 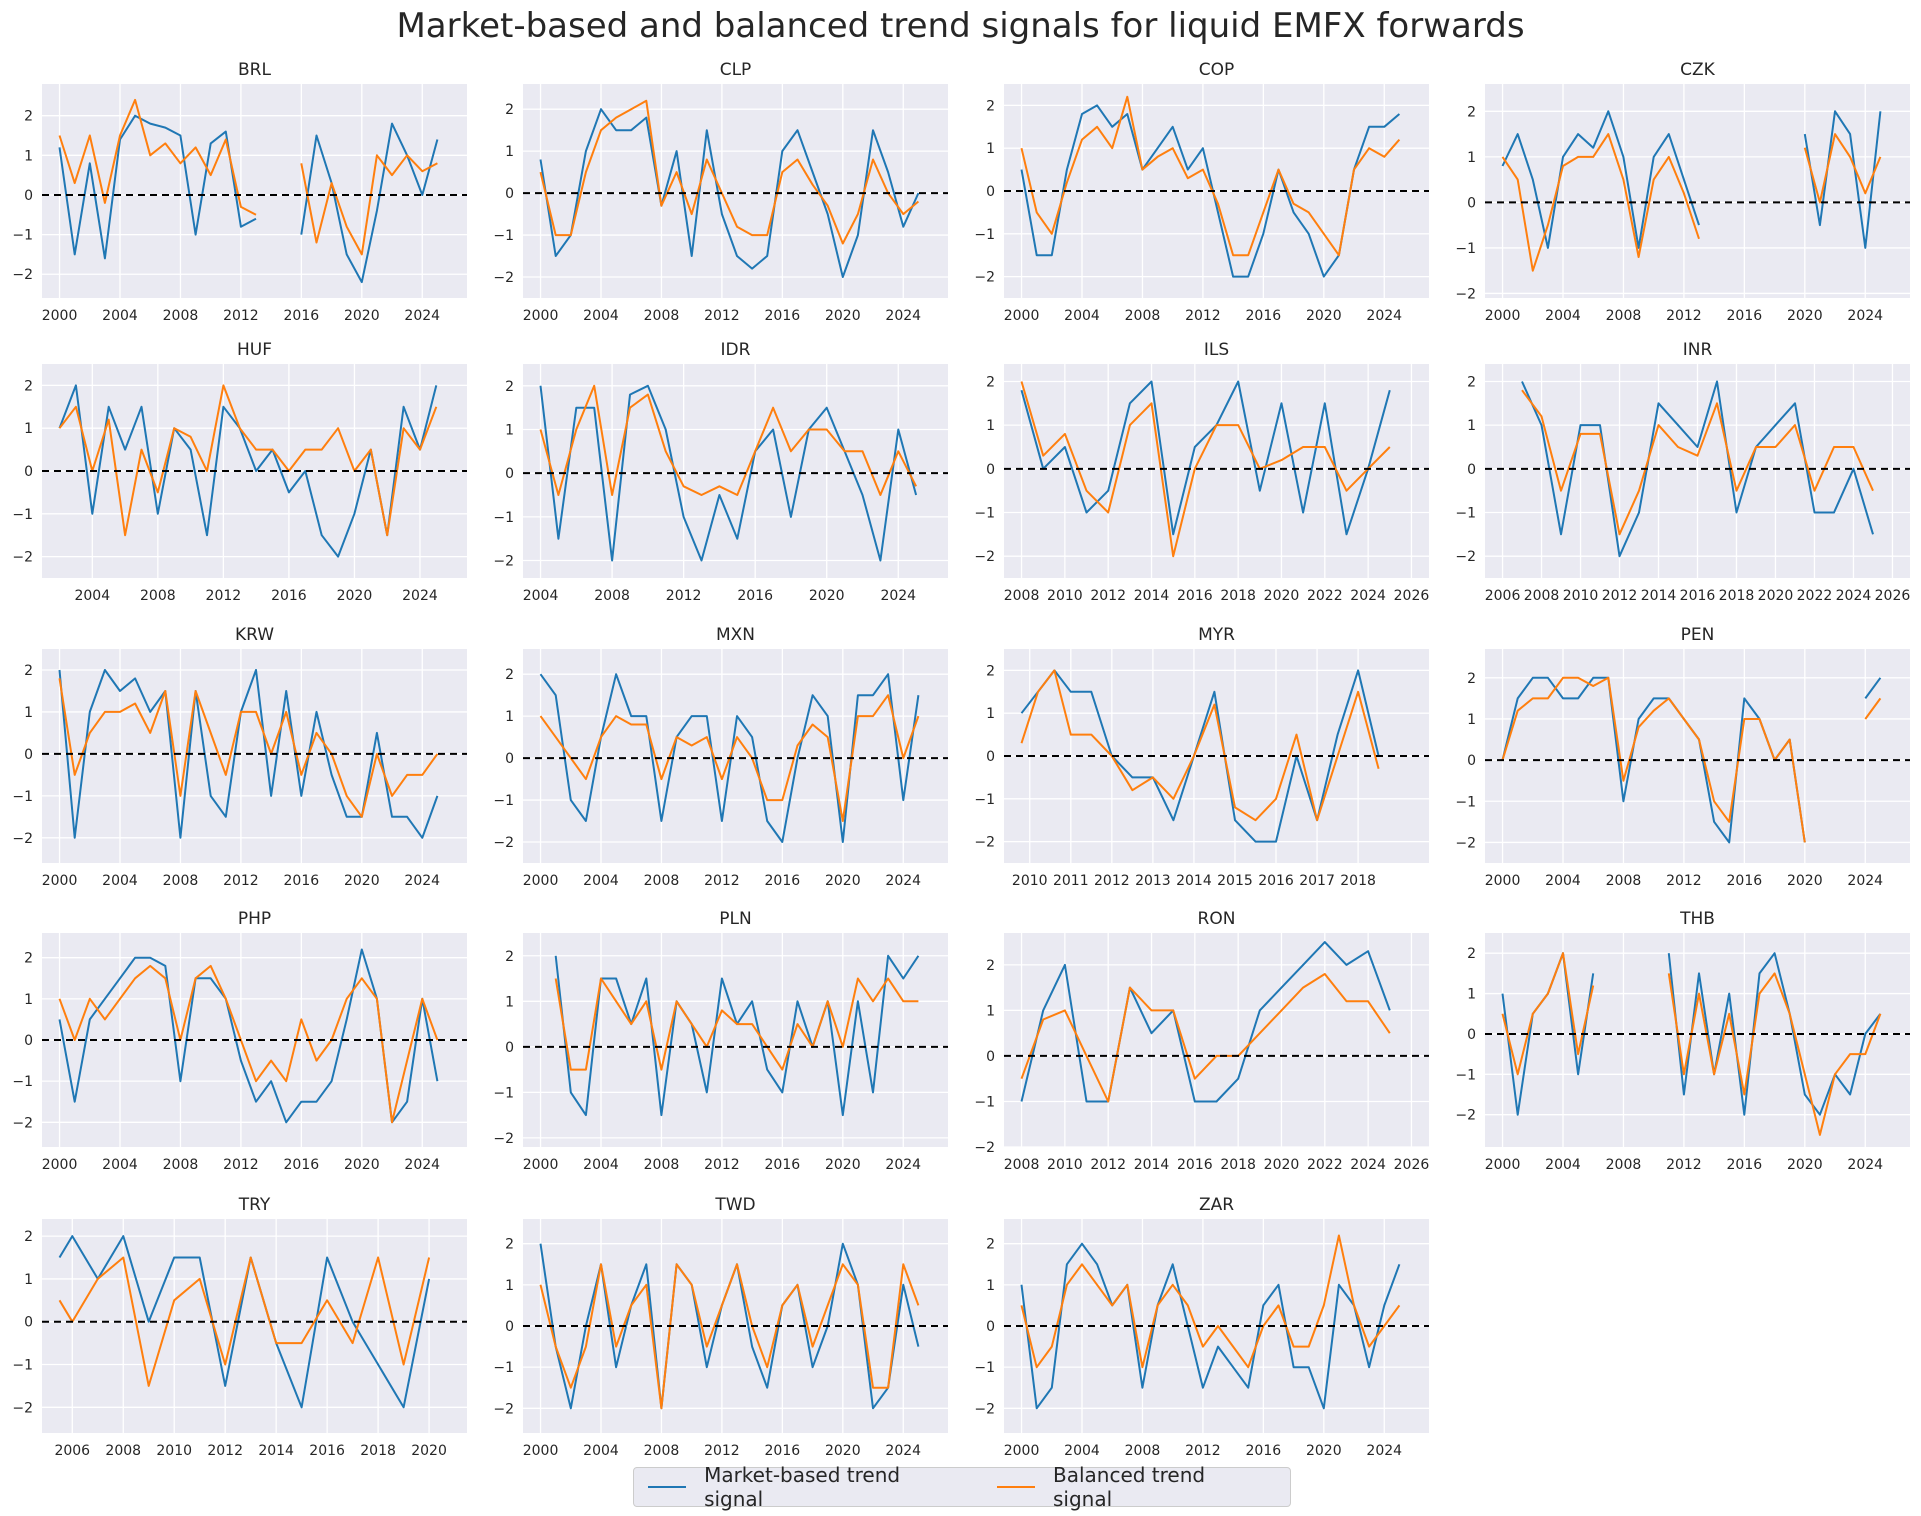 I want to click on x-tick-label: 2011, so click(x=1071, y=881).